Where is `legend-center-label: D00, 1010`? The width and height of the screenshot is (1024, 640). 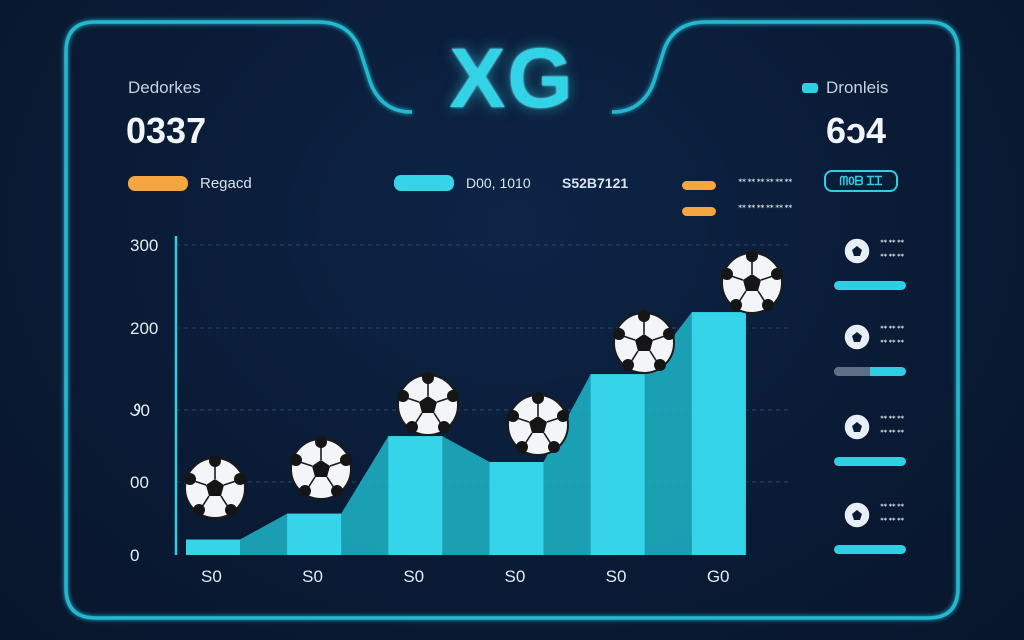
legend-center-label: D00, 1010 is located at coordinates (498, 183).